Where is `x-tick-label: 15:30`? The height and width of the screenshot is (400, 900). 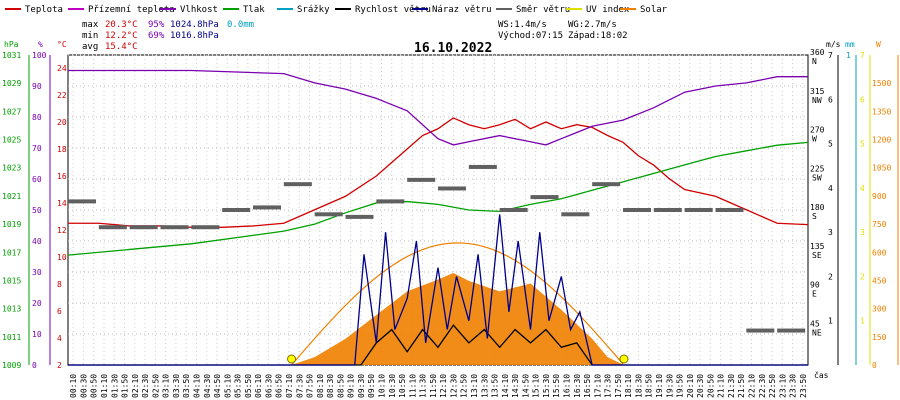
x-tick-label: 15:30 is located at coordinates (546, 386).